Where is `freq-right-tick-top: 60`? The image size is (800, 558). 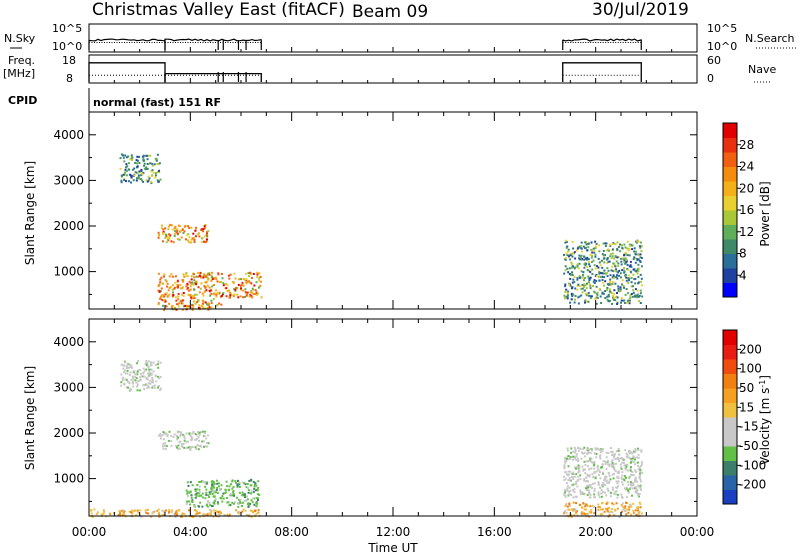 freq-right-tick-top: 60 is located at coordinates (714, 60).